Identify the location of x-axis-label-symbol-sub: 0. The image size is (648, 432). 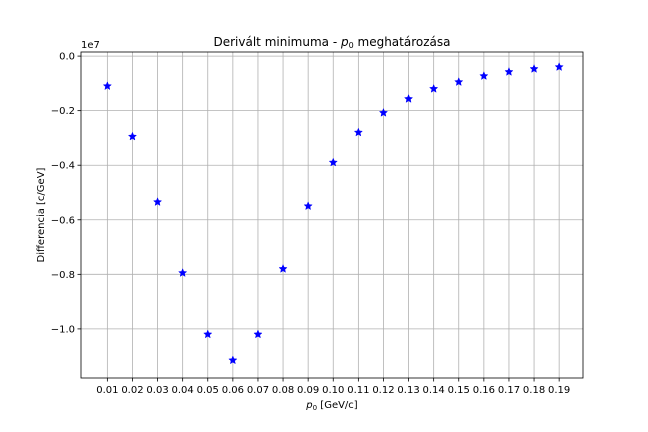
(315, 408).